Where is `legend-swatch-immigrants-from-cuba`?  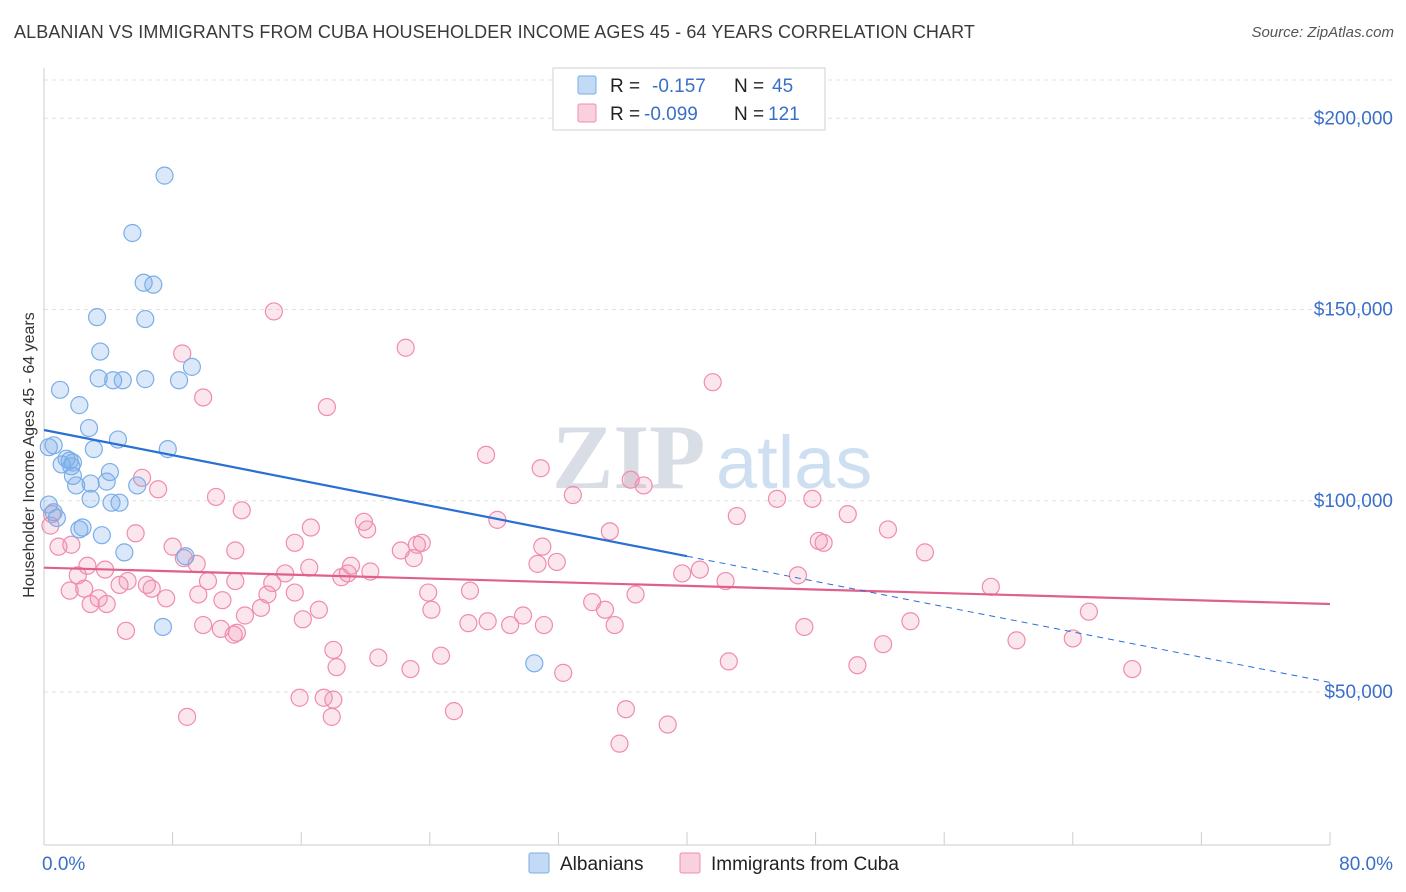
legend-swatch-immigrants-from-cuba is located at coordinates (690, 863).